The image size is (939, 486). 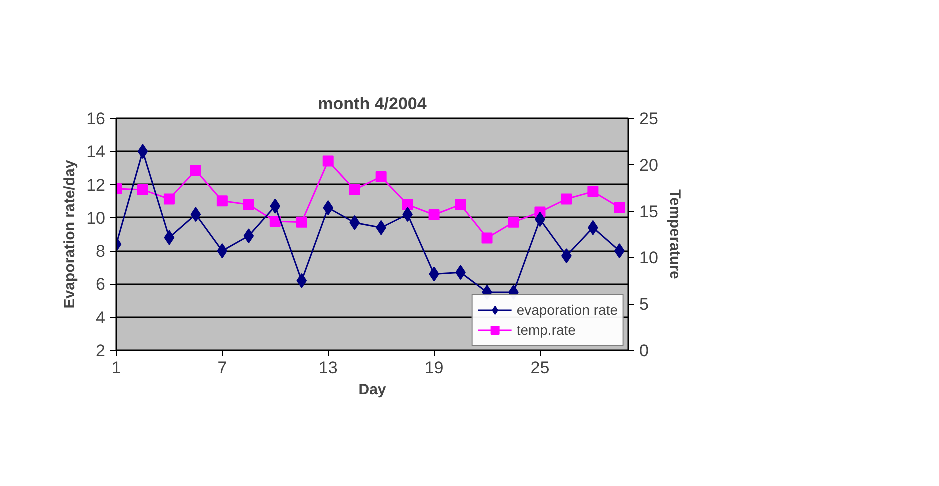 I want to click on y2-tick-label: 20, so click(x=649, y=165).